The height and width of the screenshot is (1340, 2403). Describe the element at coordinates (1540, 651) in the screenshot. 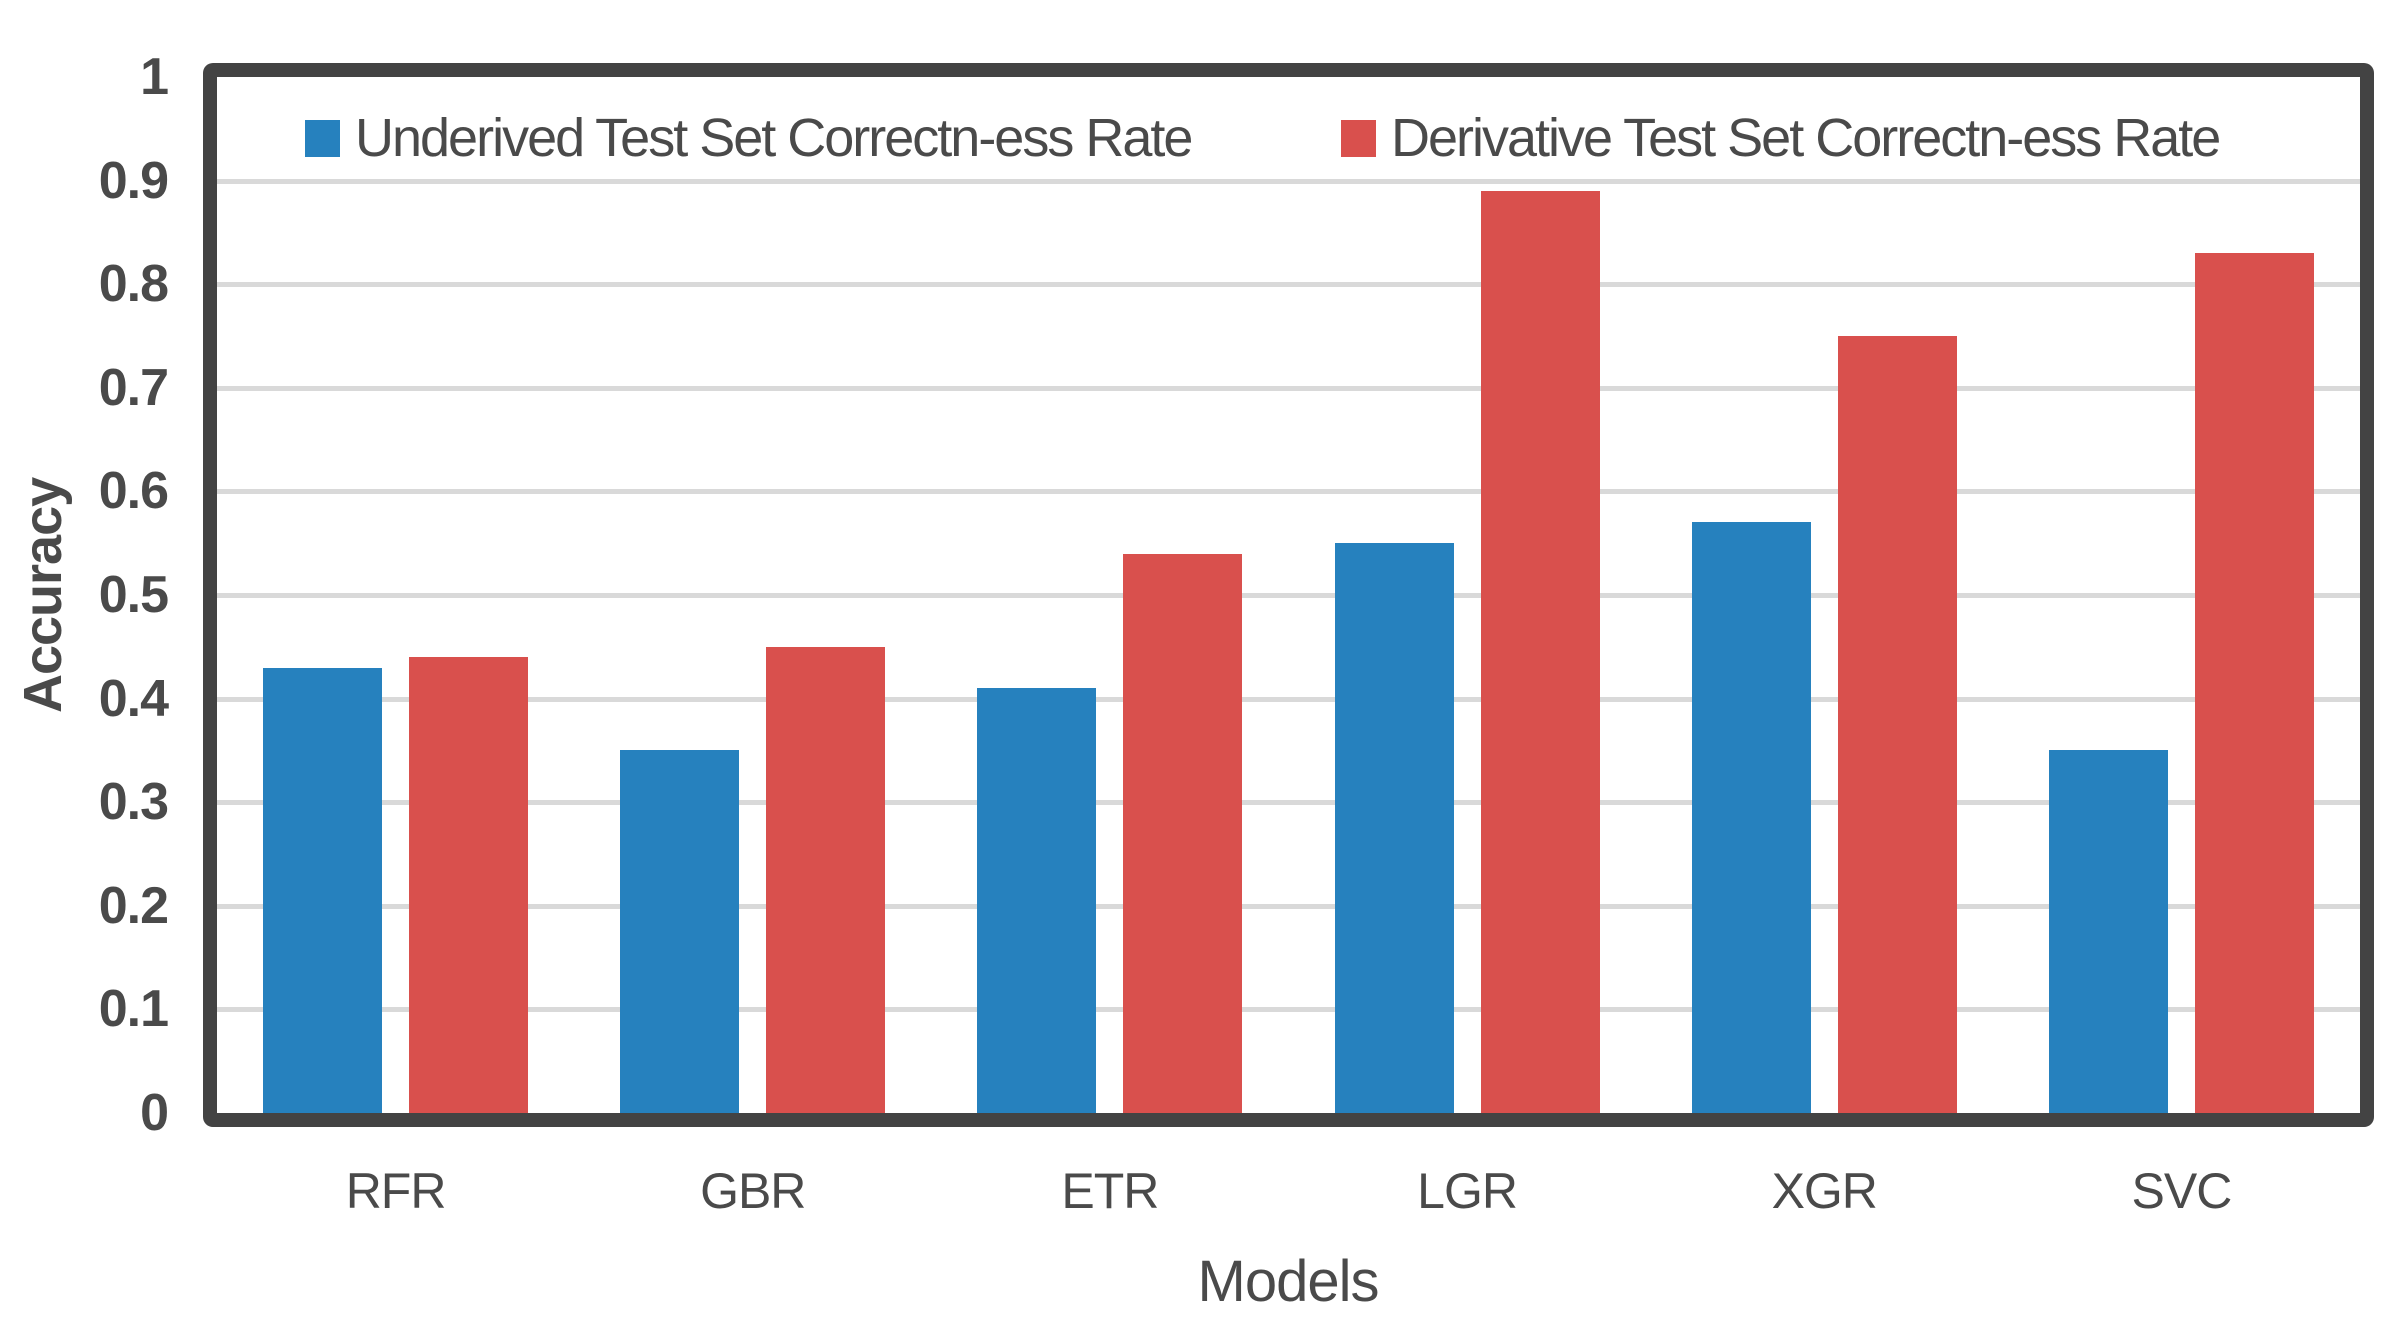

I see `bar-lgr-derivative` at that location.